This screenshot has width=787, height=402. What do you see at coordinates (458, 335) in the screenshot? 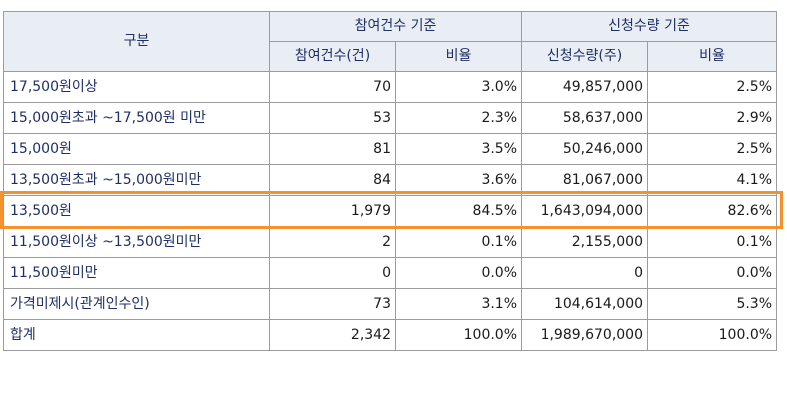
I see `participation-ratio-cell: 100.0%` at bounding box center [458, 335].